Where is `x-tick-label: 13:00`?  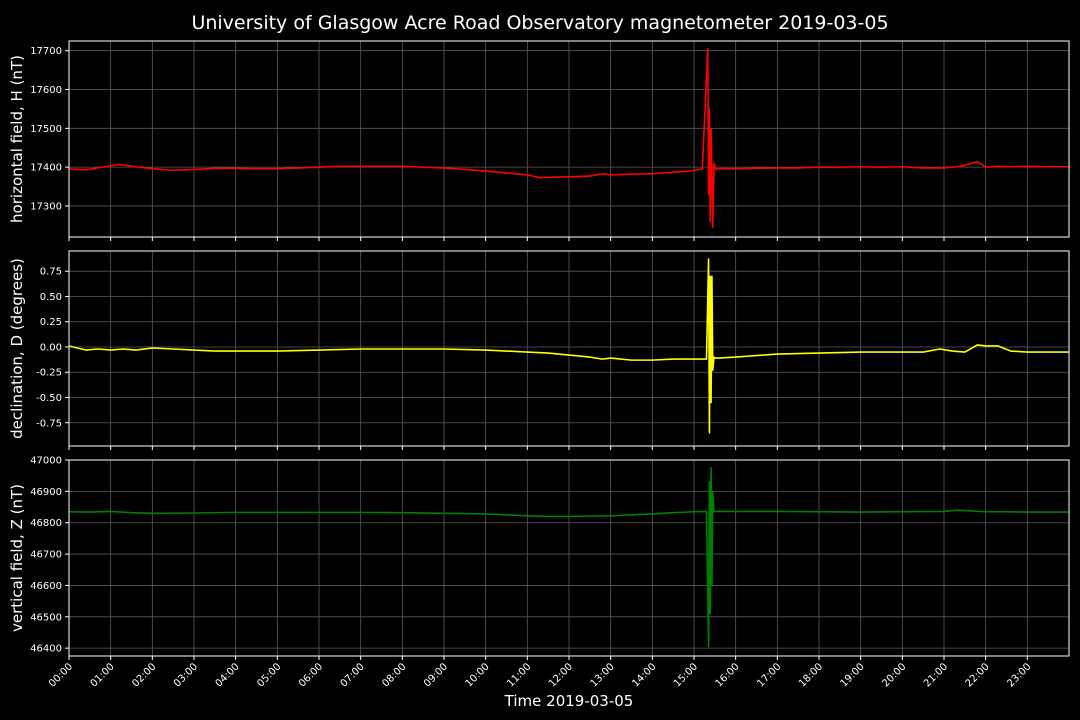
x-tick-label: 13:00 is located at coordinates (603, 675).